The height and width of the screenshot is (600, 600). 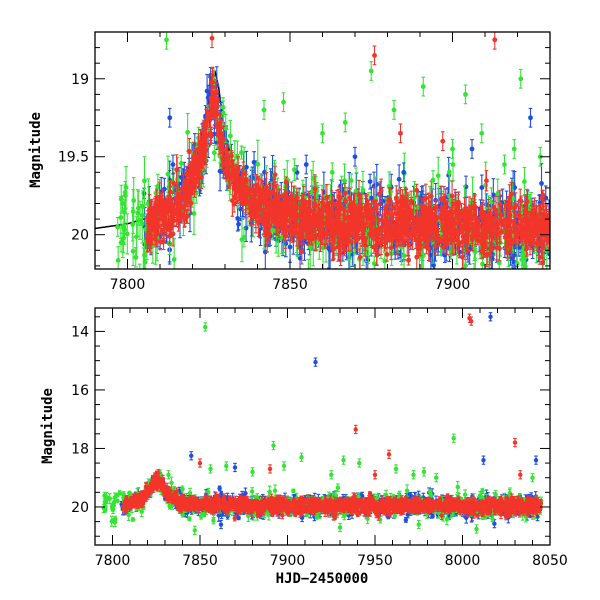 I want to click on top-red-outlier-point, so click(x=212, y=40).